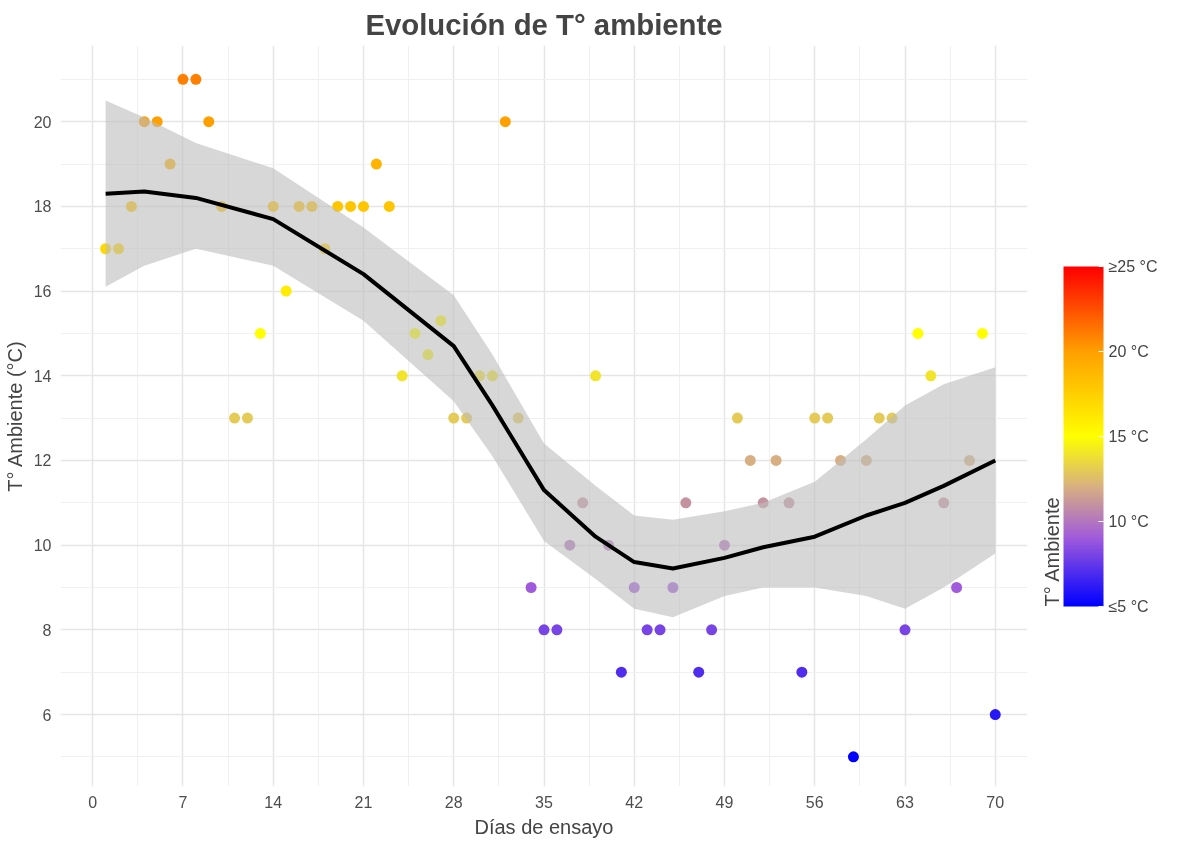 This screenshot has height=857, width=1187. Describe the element at coordinates (1128, 606) in the screenshot. I see `color-bar-label: ≤5 °C` at that location.